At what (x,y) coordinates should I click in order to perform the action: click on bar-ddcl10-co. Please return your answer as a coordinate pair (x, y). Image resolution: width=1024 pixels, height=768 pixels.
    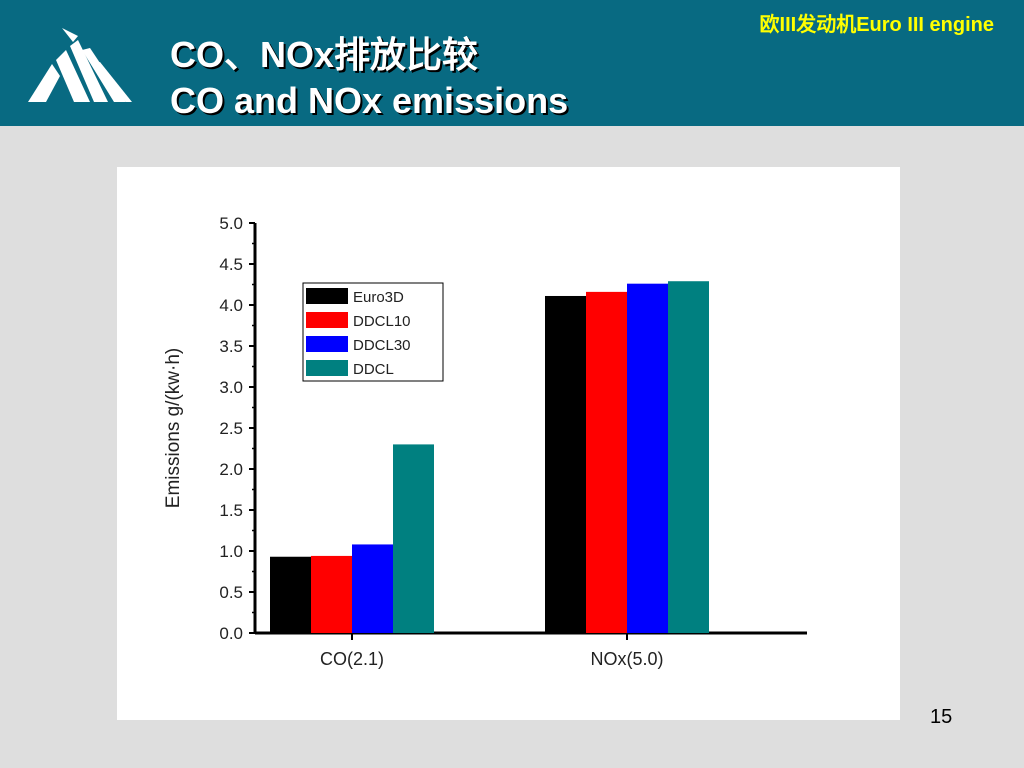
    Looking at the image, I should click on (331, 594).